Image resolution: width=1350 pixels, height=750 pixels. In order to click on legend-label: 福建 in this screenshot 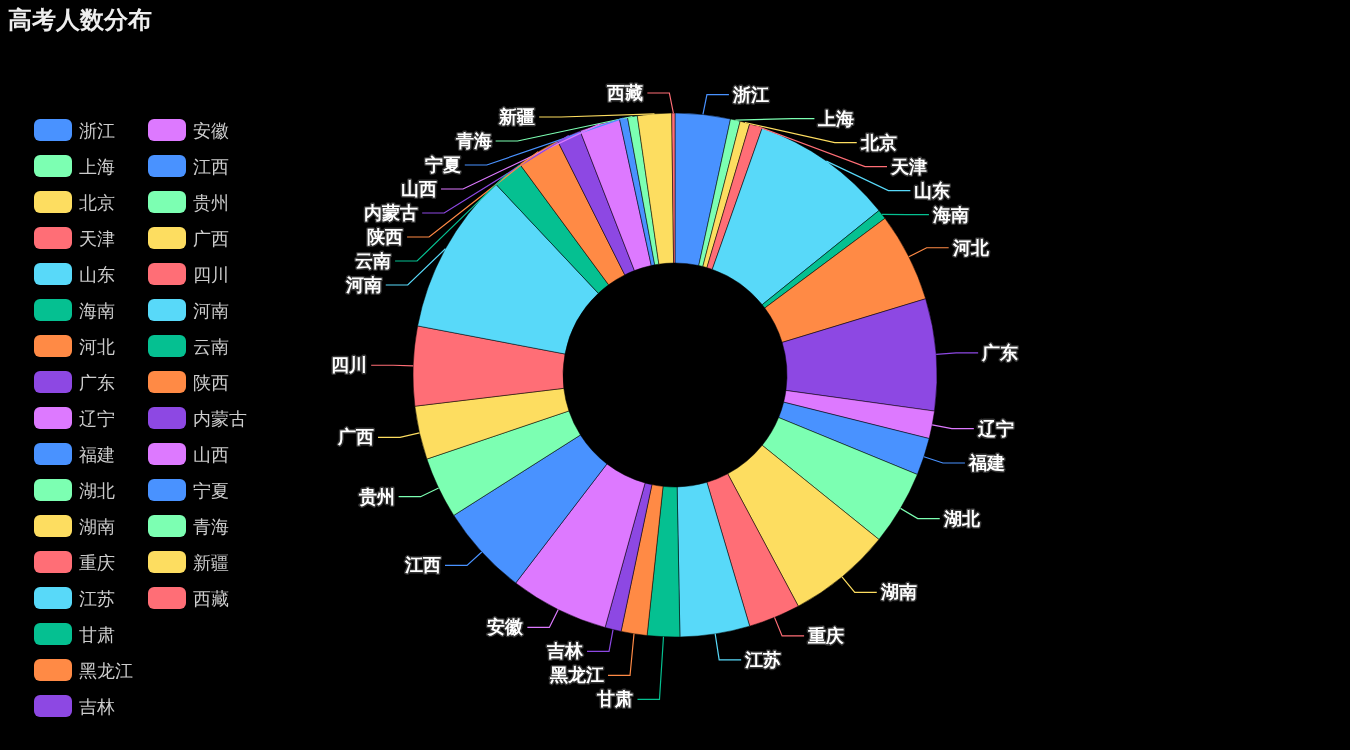, I will do `click(97, 454)`.